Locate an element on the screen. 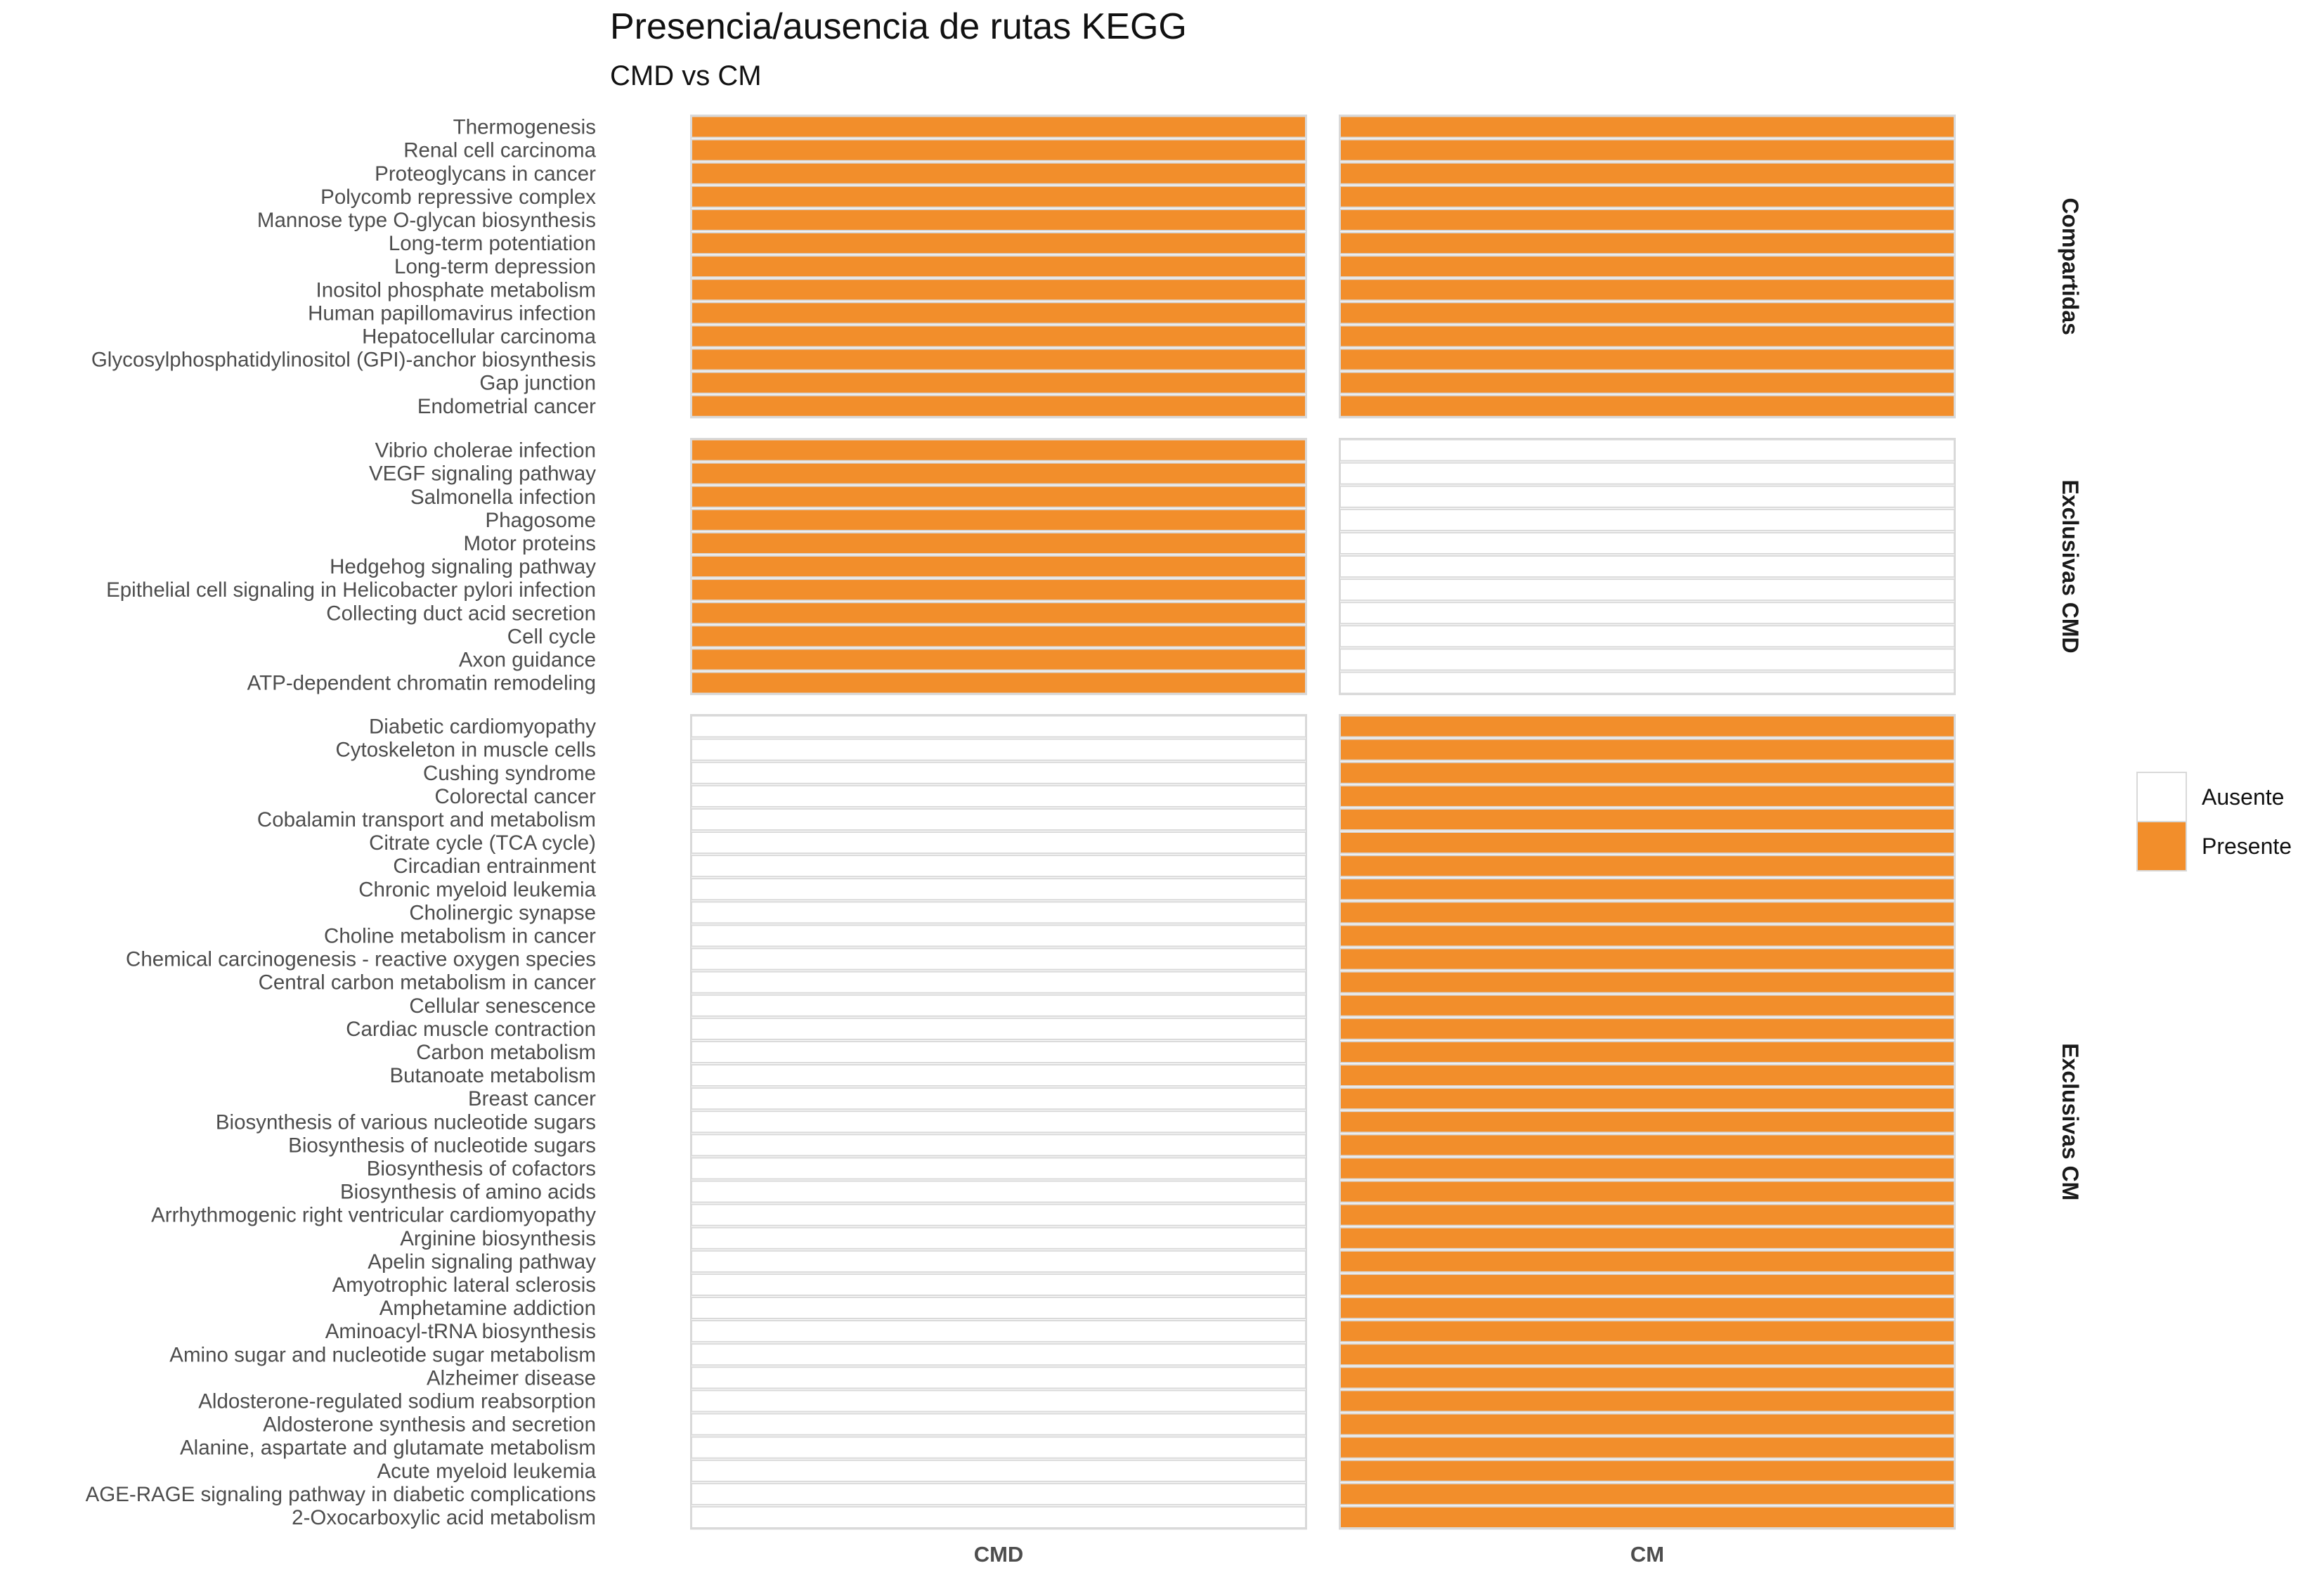 The height and width of the screenshot is (1575, 2324). y-tick-label: ATP-dependent chromatin remodeling is located at coordinates (421, 683).